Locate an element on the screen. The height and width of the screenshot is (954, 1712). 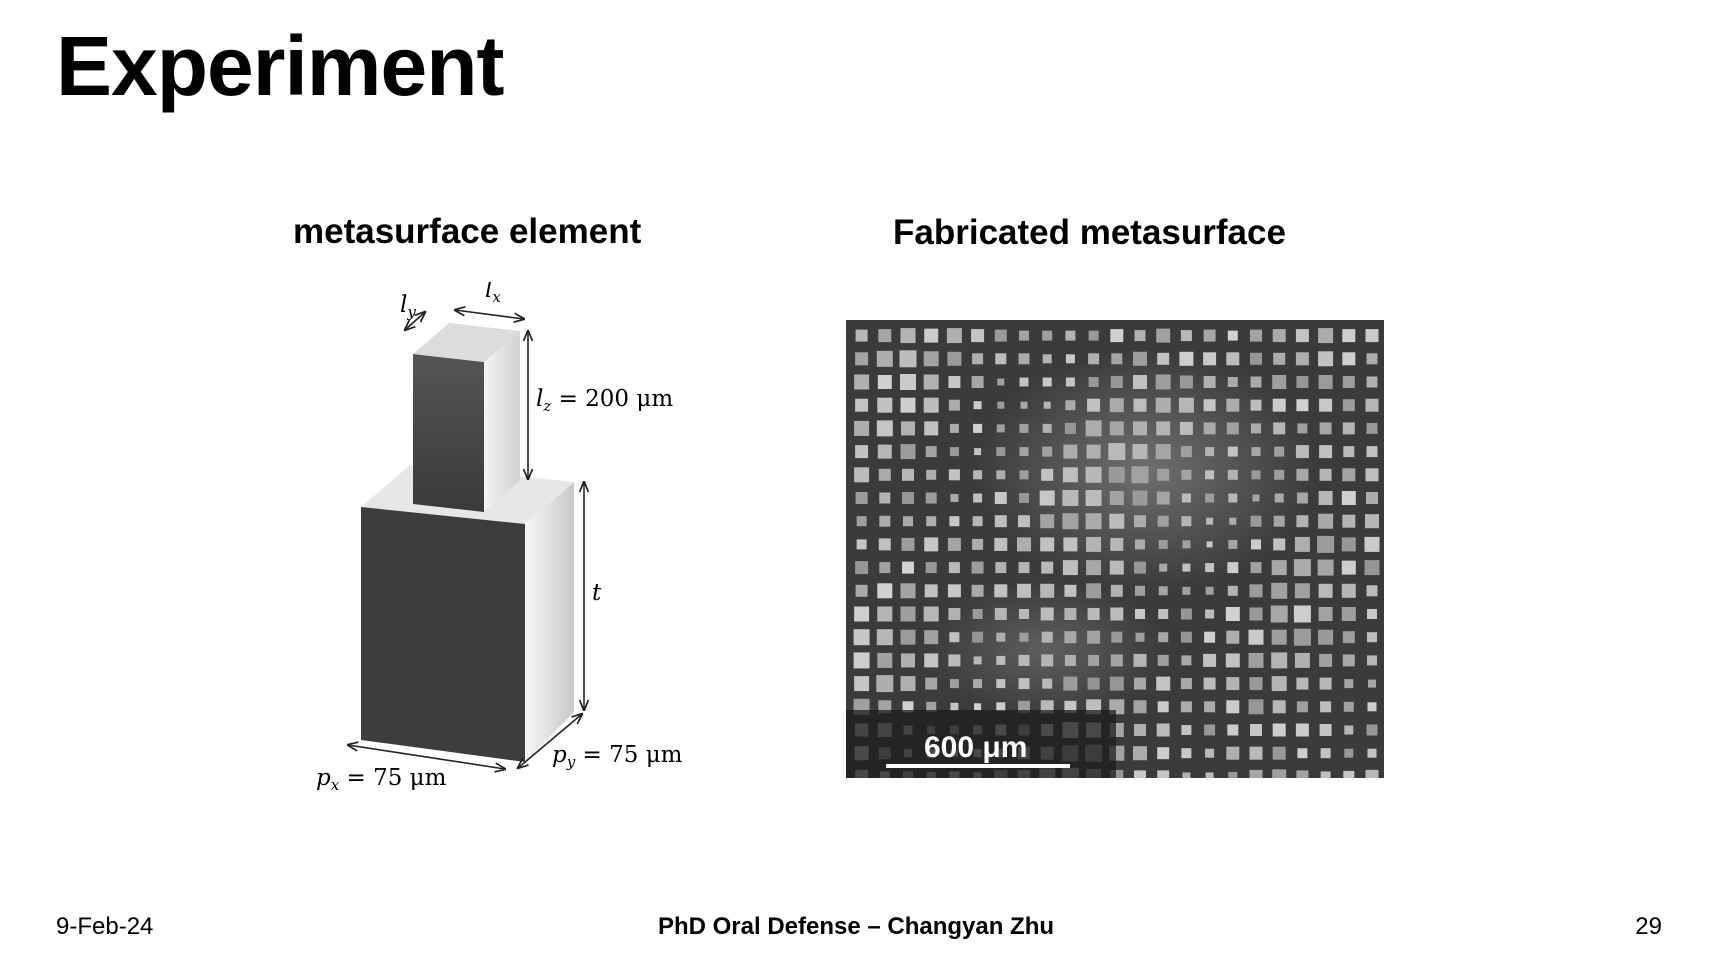
lz-label: lz = 200 μm is located at coordinates (604, 400).